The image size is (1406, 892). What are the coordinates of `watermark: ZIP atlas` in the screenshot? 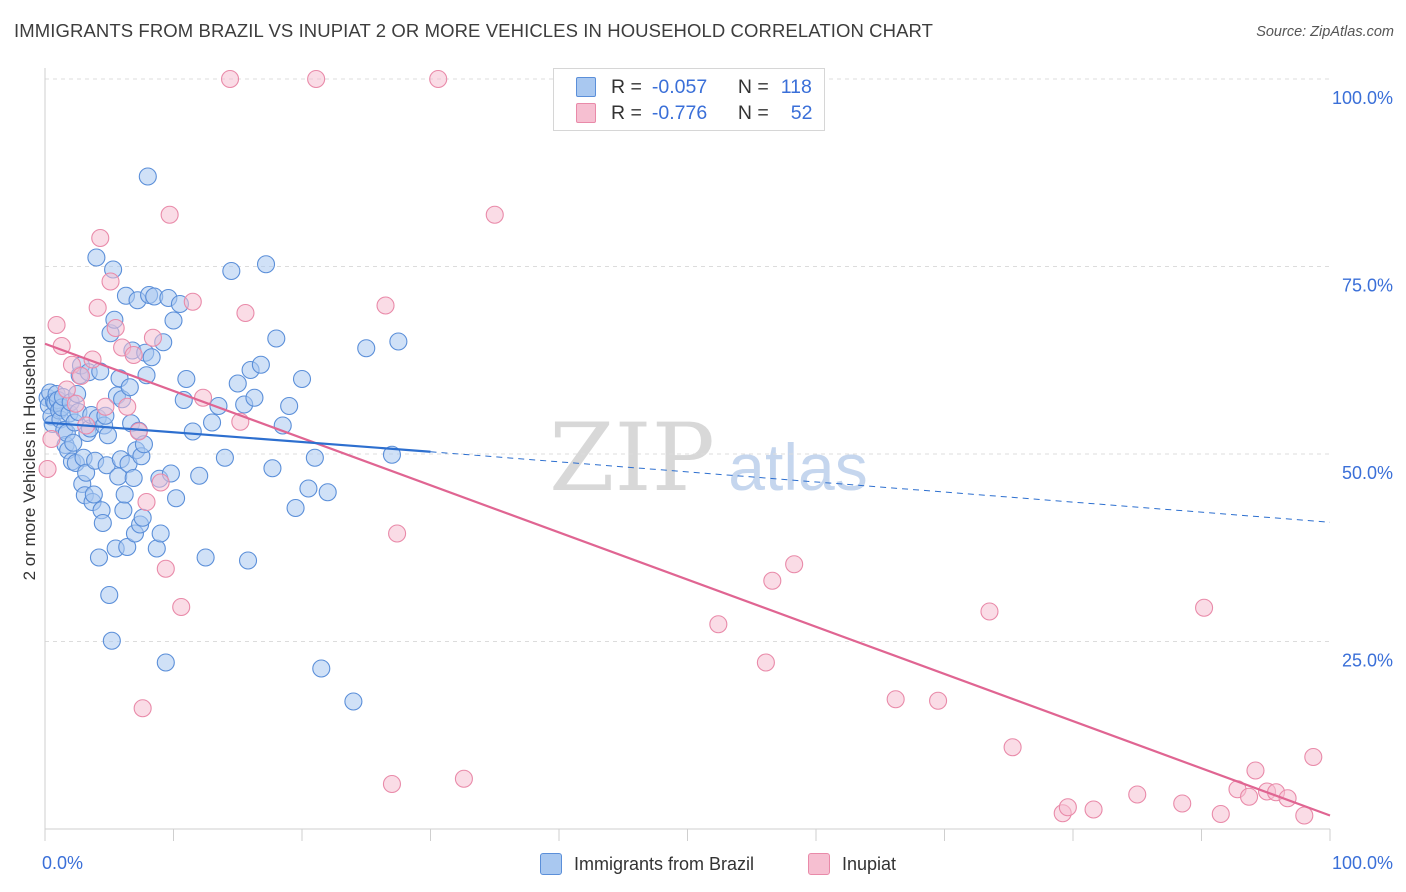 It's located at (708, 458).